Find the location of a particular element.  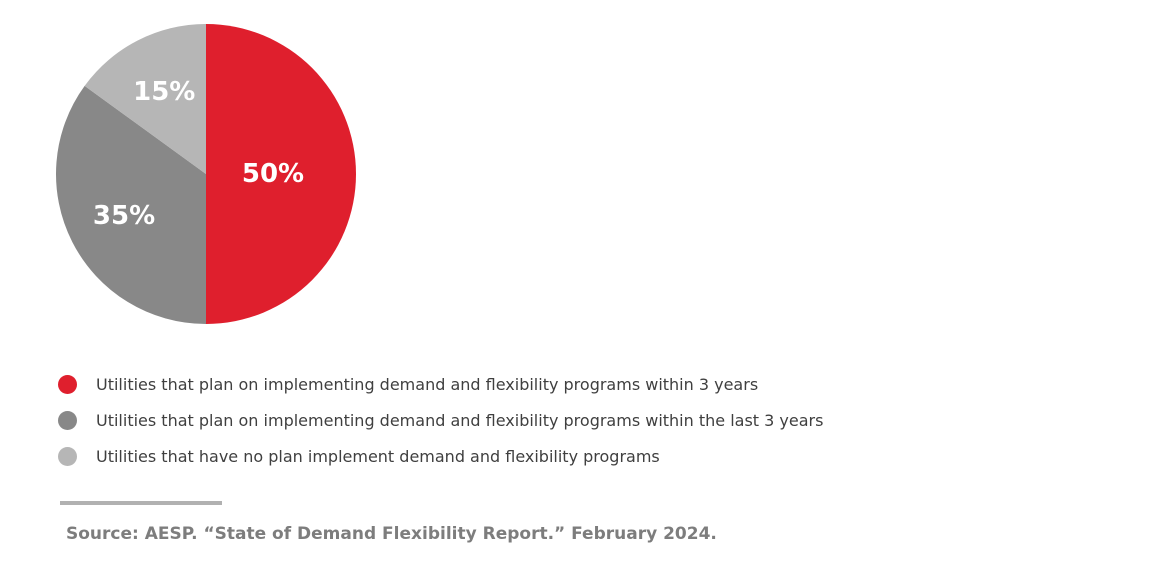

legend-swatch-red is located at coordinates (67, 384).